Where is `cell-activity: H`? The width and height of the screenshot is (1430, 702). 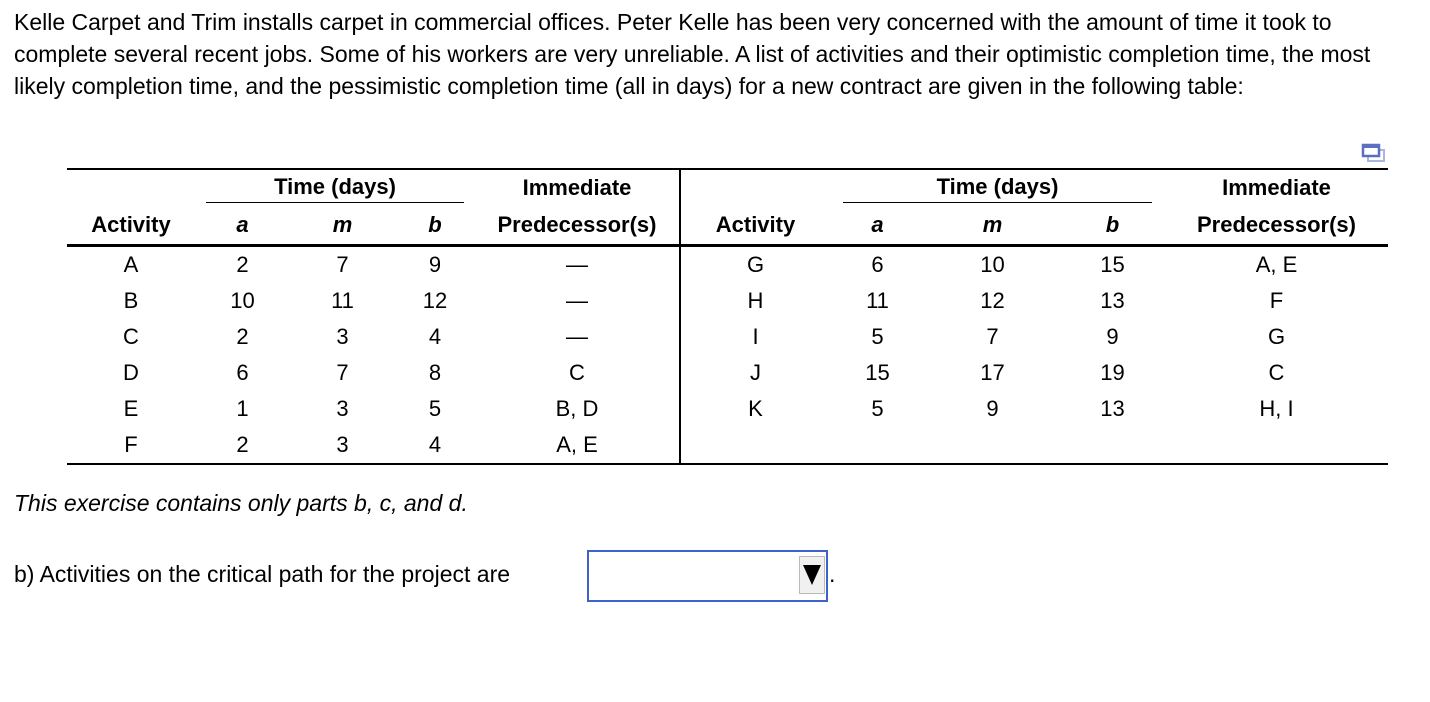
cell-activity: H is located at coordinates (755, 300).